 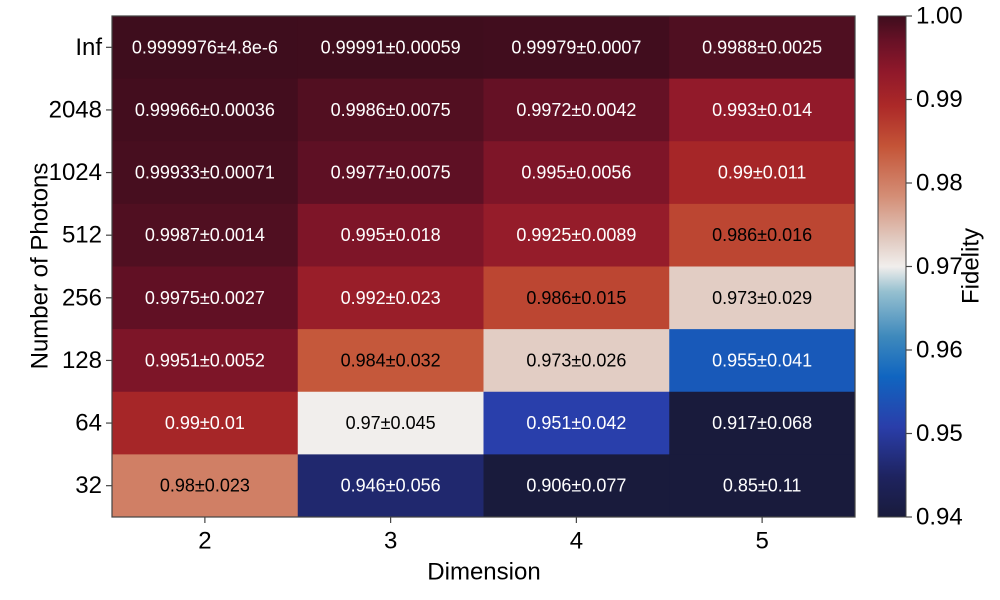 I want to click on heatmap-cell-label: 0.9999976±4.8e-6, so click(x=205, y=47).